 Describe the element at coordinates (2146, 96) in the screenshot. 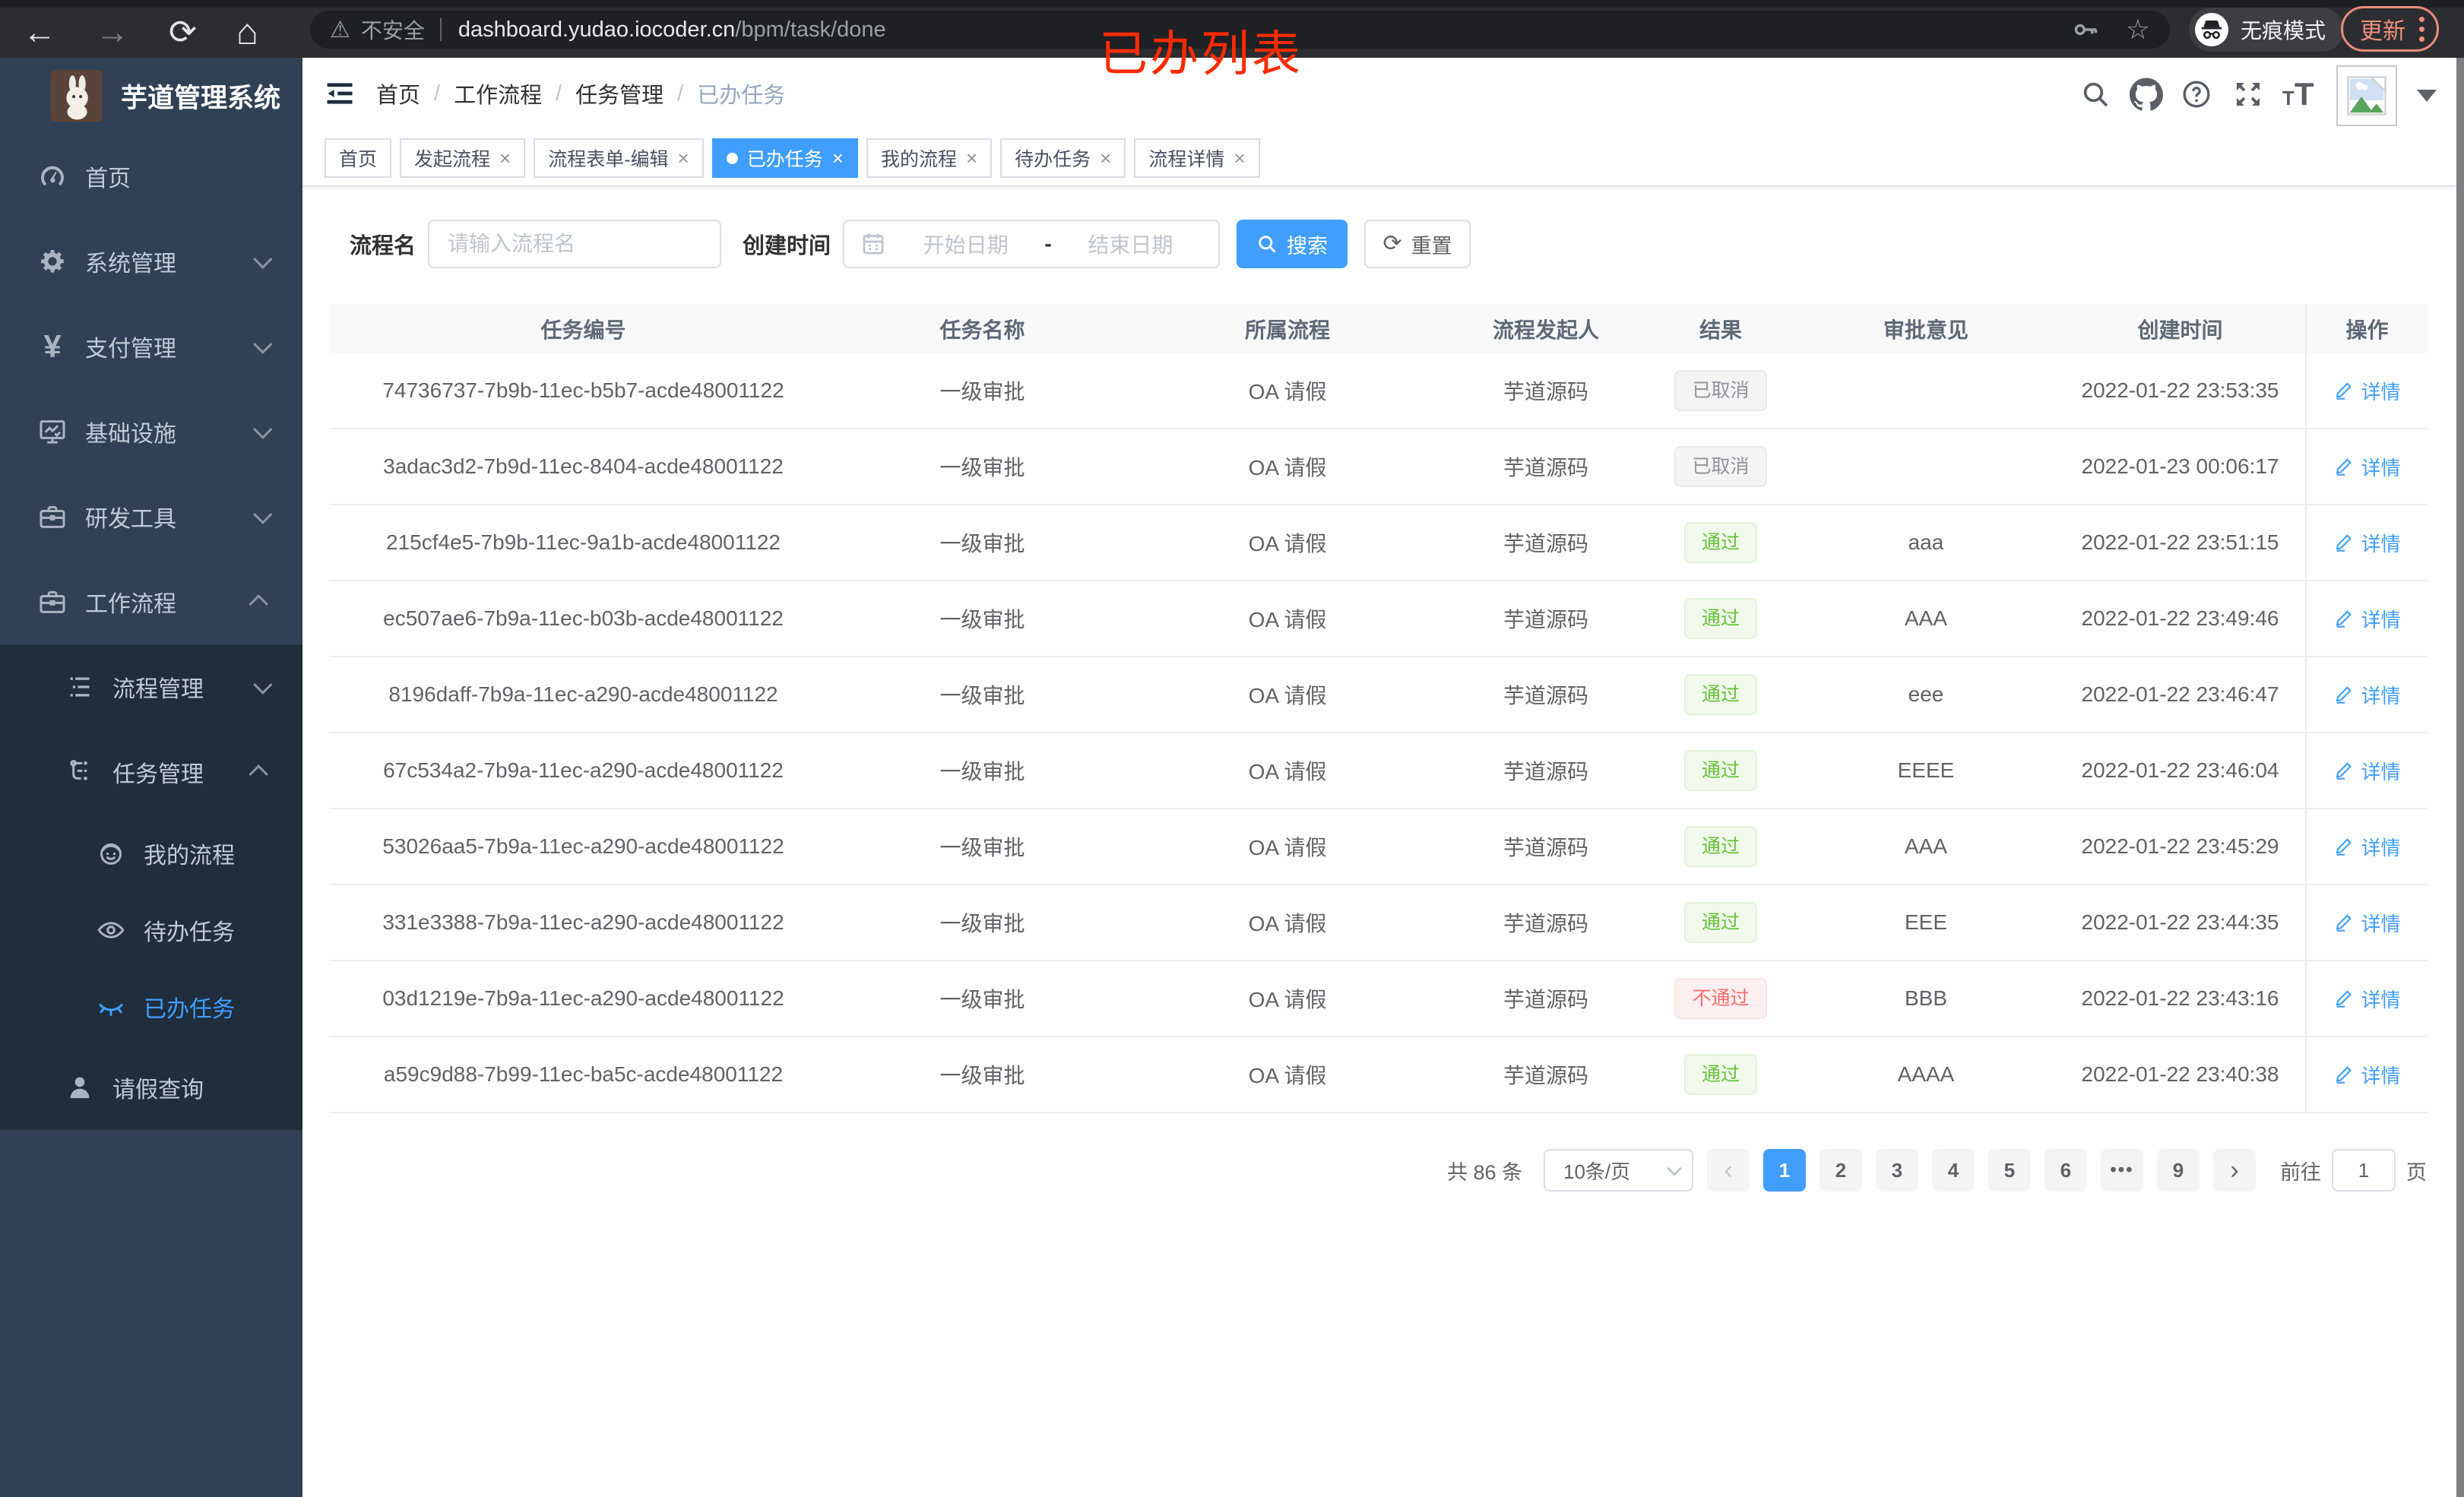

I see `github-icon` at that location.